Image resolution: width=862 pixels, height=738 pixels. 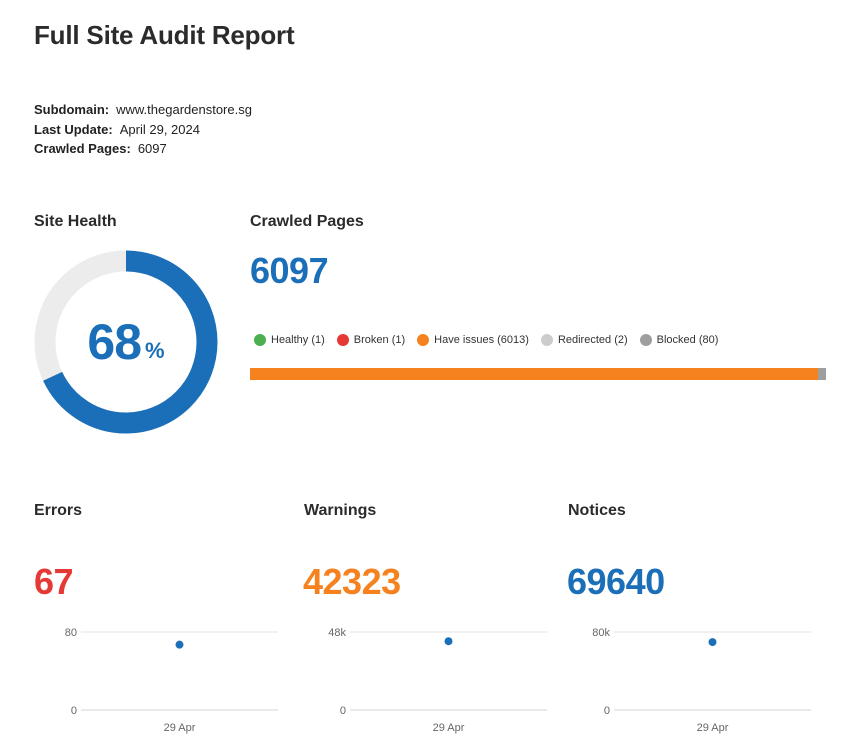 I want to click on legend-item: Redirected (2), so click(x=584, y=340).